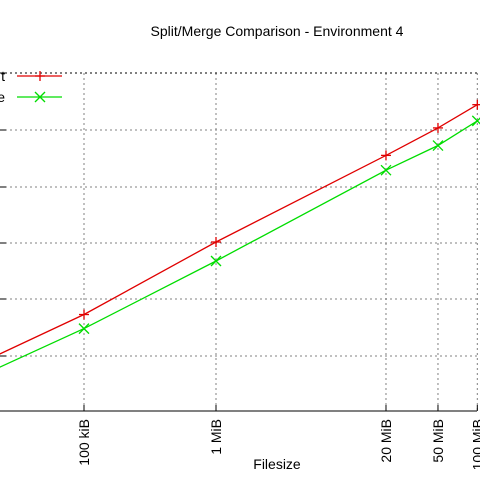 The image size is (480, 480). I want to click on legend: te, so click(31, 86).